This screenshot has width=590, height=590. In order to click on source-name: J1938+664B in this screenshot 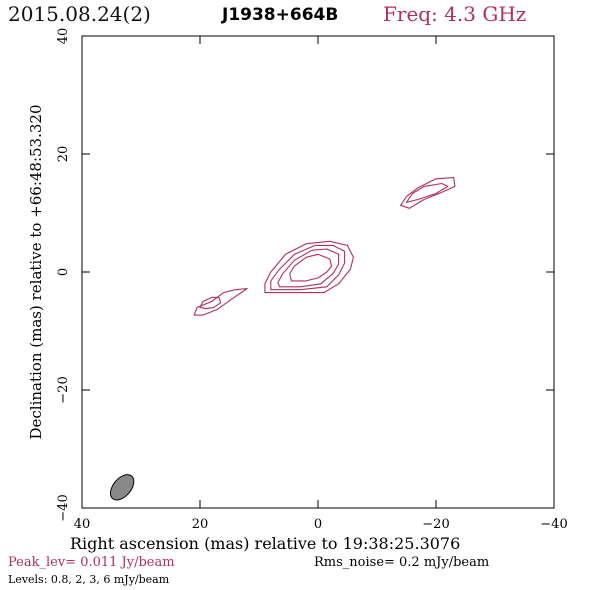, I will do `click(280, 15)`.